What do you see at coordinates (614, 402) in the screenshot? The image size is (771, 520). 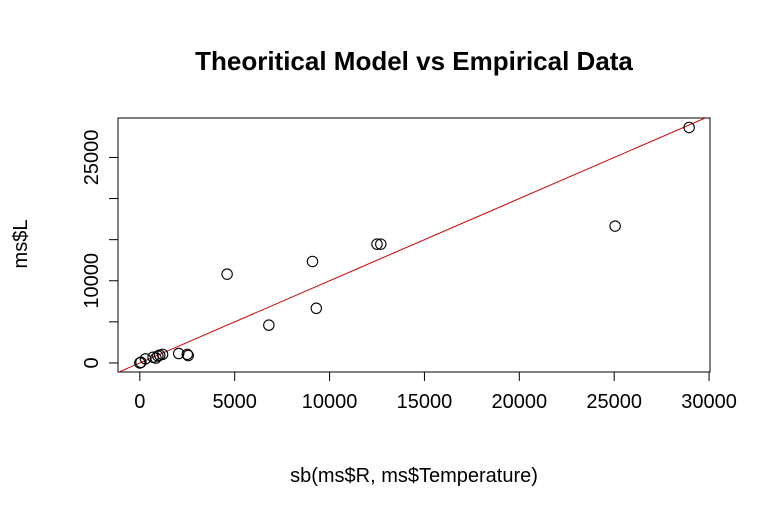 I see `x-tick-label: 25000` at bounding box center [614, 402].